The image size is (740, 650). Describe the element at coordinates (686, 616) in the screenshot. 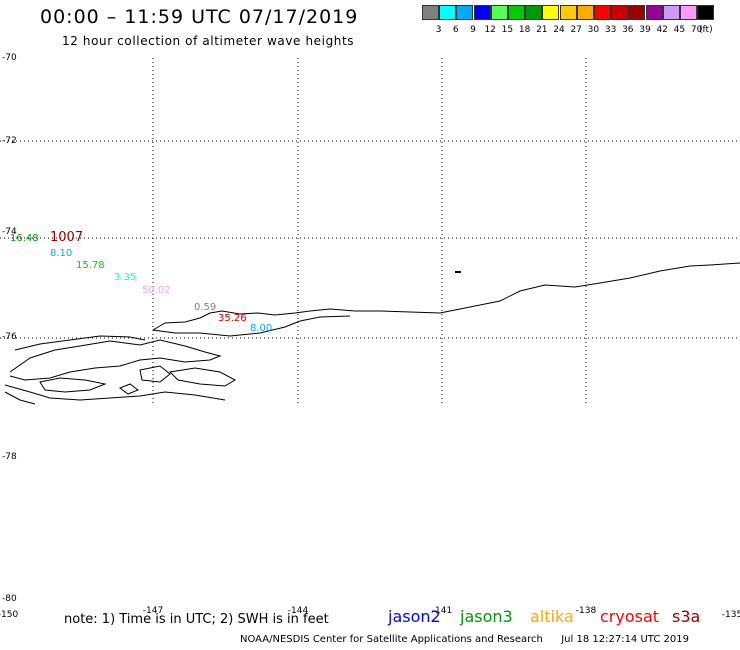

I see `satellite-legend-s3a: s3a` at that location.